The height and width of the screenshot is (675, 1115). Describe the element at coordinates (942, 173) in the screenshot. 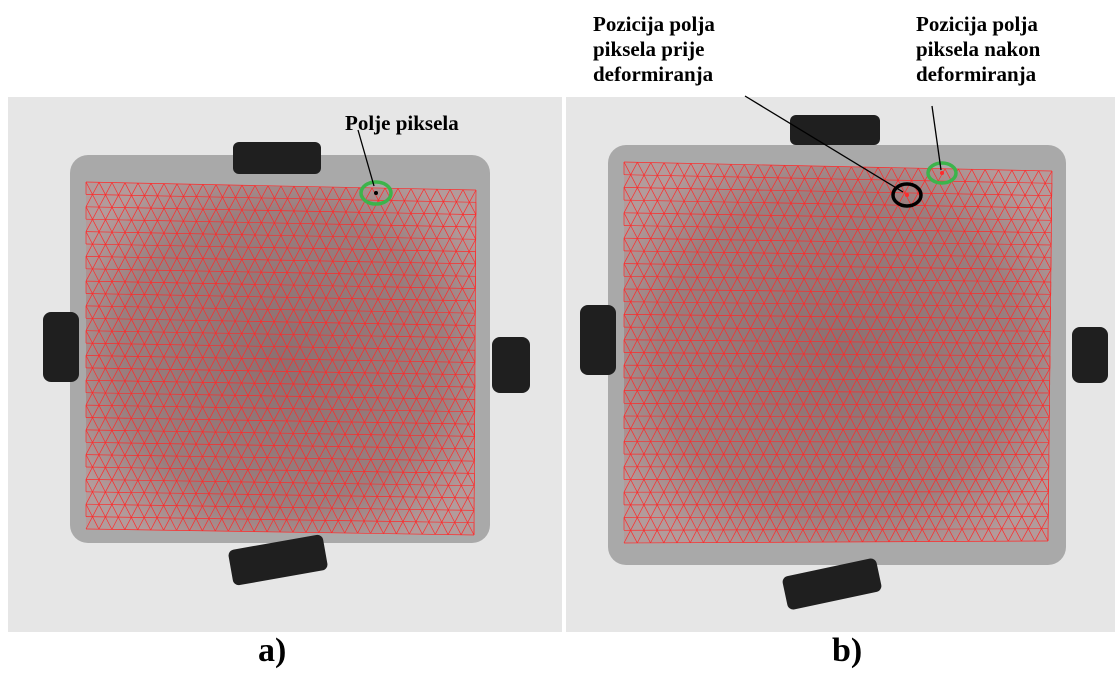

I see `green-marker-ellipse` at that location.